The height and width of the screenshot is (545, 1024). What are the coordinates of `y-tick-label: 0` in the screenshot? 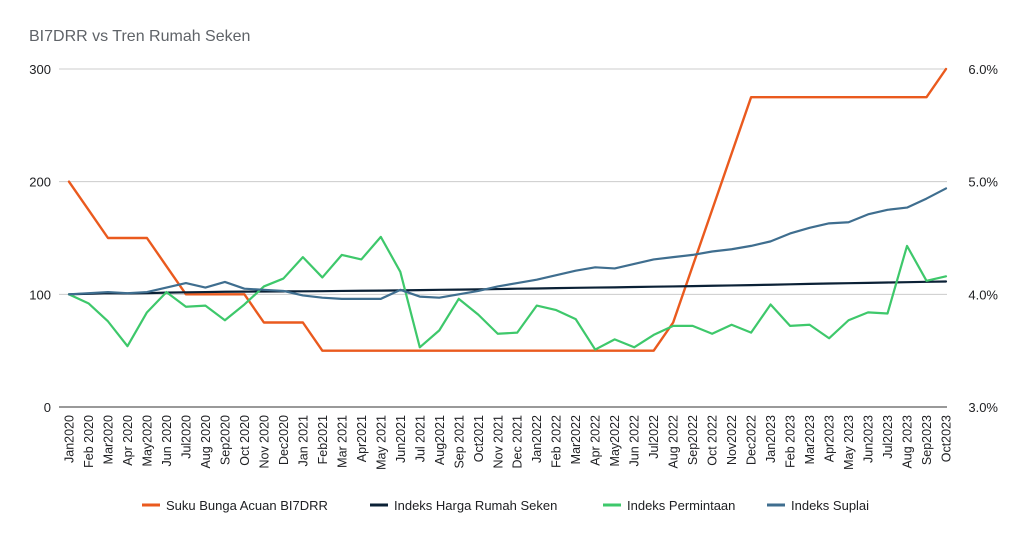 It's located at (47, 407).